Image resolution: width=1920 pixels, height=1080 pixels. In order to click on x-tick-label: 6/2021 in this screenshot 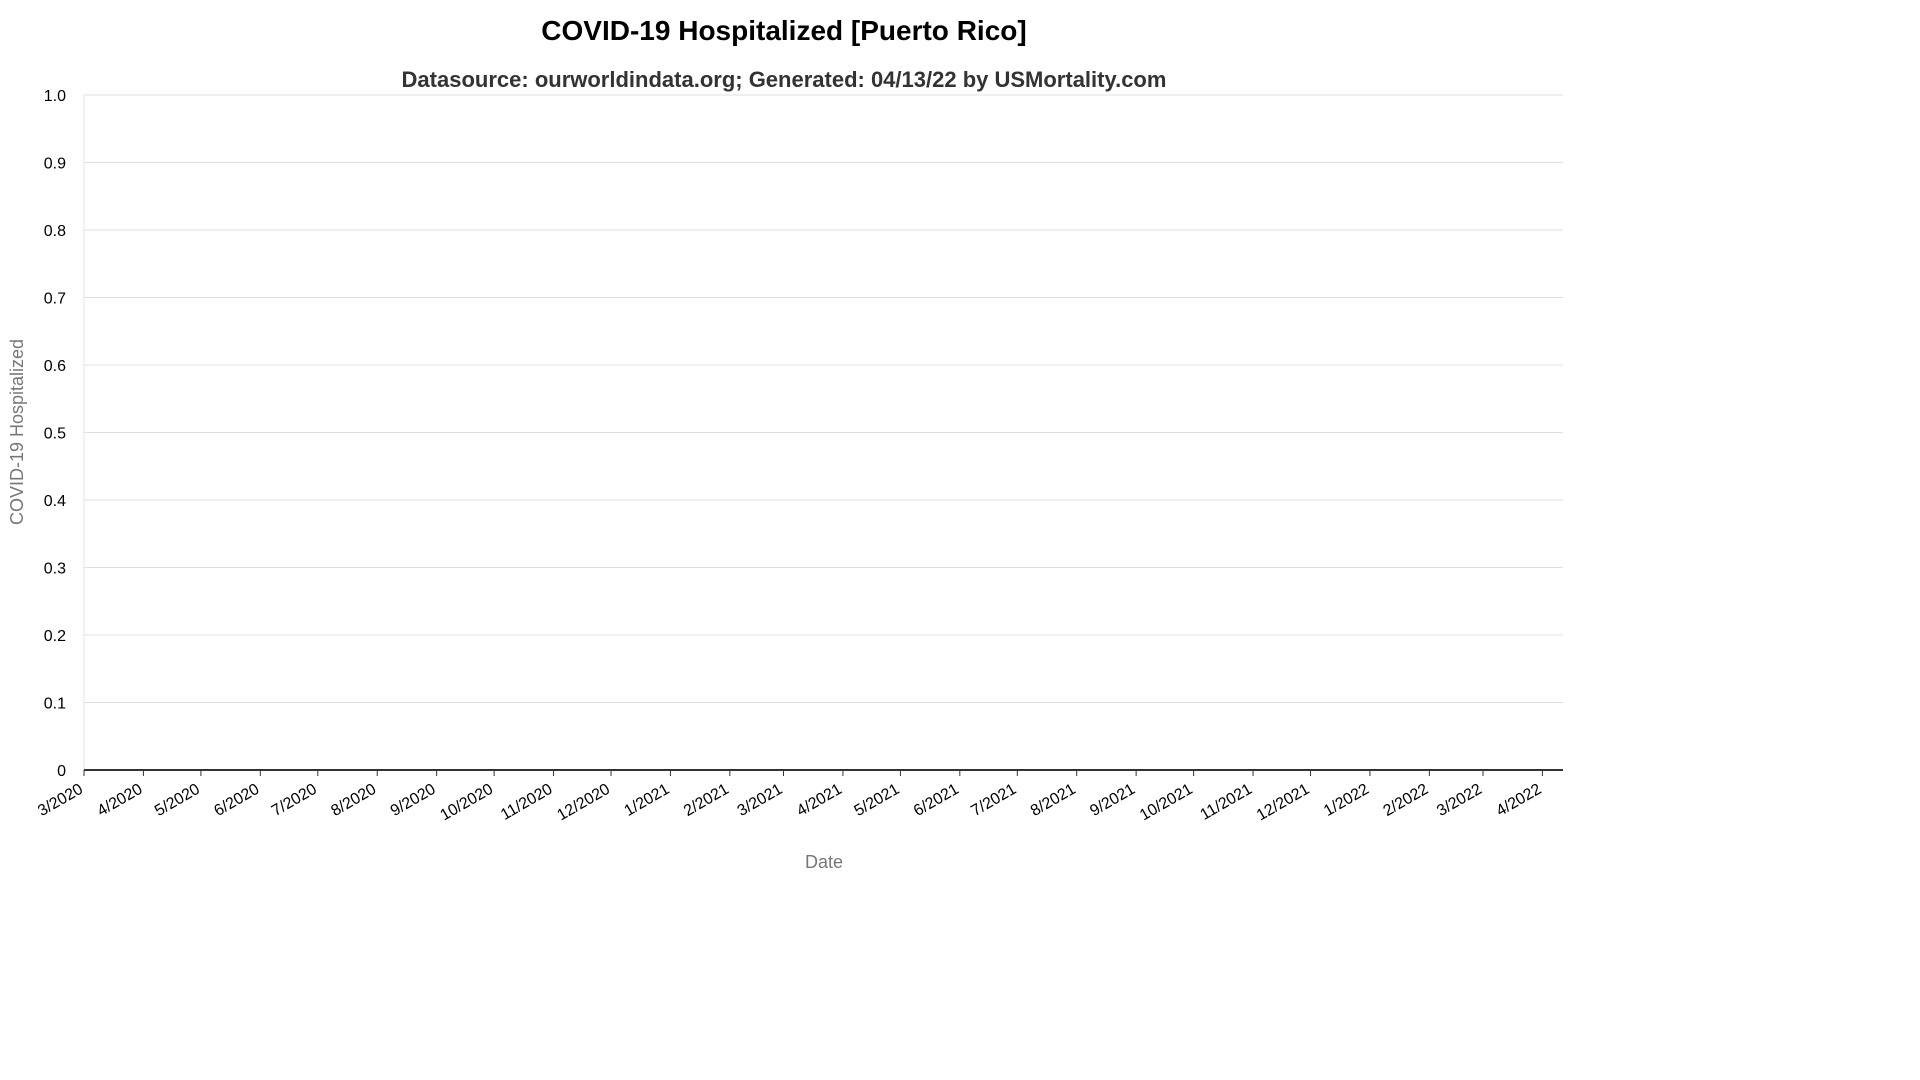, I will do `click(936, 800)`.